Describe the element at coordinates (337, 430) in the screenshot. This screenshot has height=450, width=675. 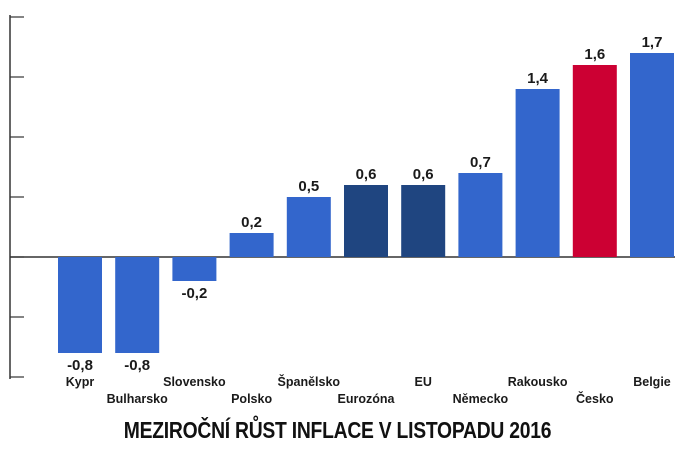
I see `chart-title: MEZIROČNÍ RŮST INFLACE V LISTOPADU 2016` at that location.